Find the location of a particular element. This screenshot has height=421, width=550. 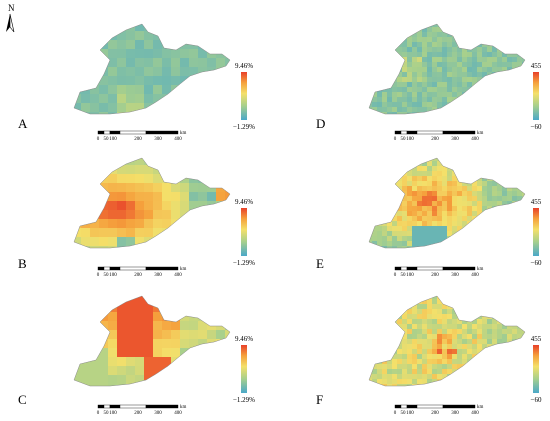

scale-unit-label: km is located at coordinates (183, 133).